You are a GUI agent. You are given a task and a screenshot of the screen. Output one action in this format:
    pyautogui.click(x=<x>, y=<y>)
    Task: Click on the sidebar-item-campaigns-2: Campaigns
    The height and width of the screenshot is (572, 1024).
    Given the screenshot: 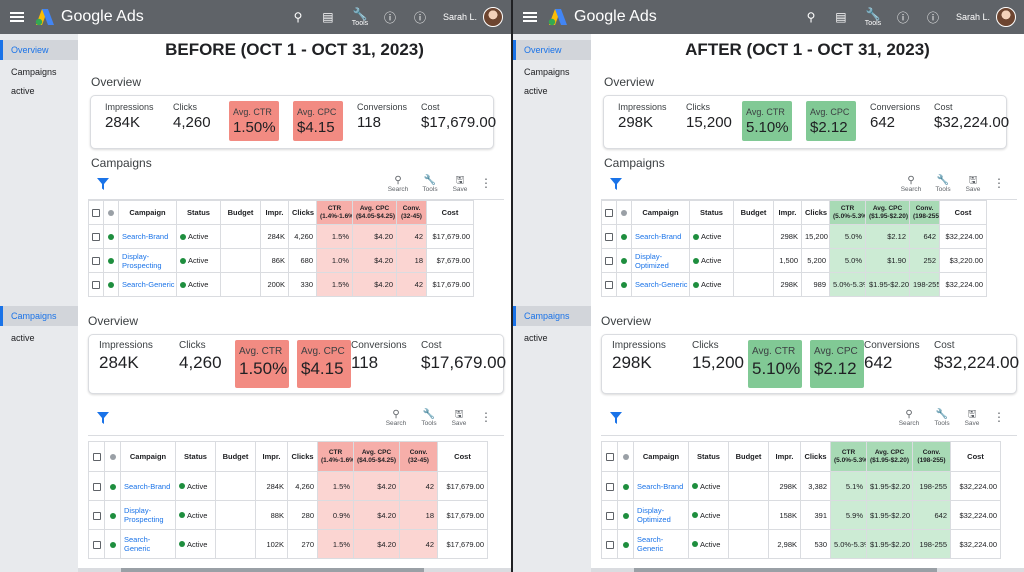 What is the action you would take?
    pyautogui.click(x=39, y=316)
    